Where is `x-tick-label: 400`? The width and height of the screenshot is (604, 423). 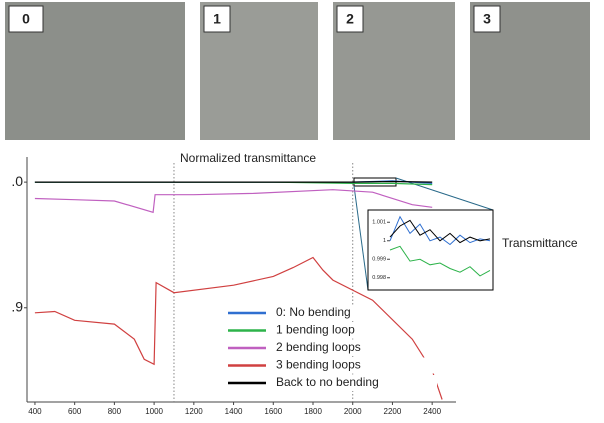 x-tick-label: 400 is located at coordinates (35, 411).